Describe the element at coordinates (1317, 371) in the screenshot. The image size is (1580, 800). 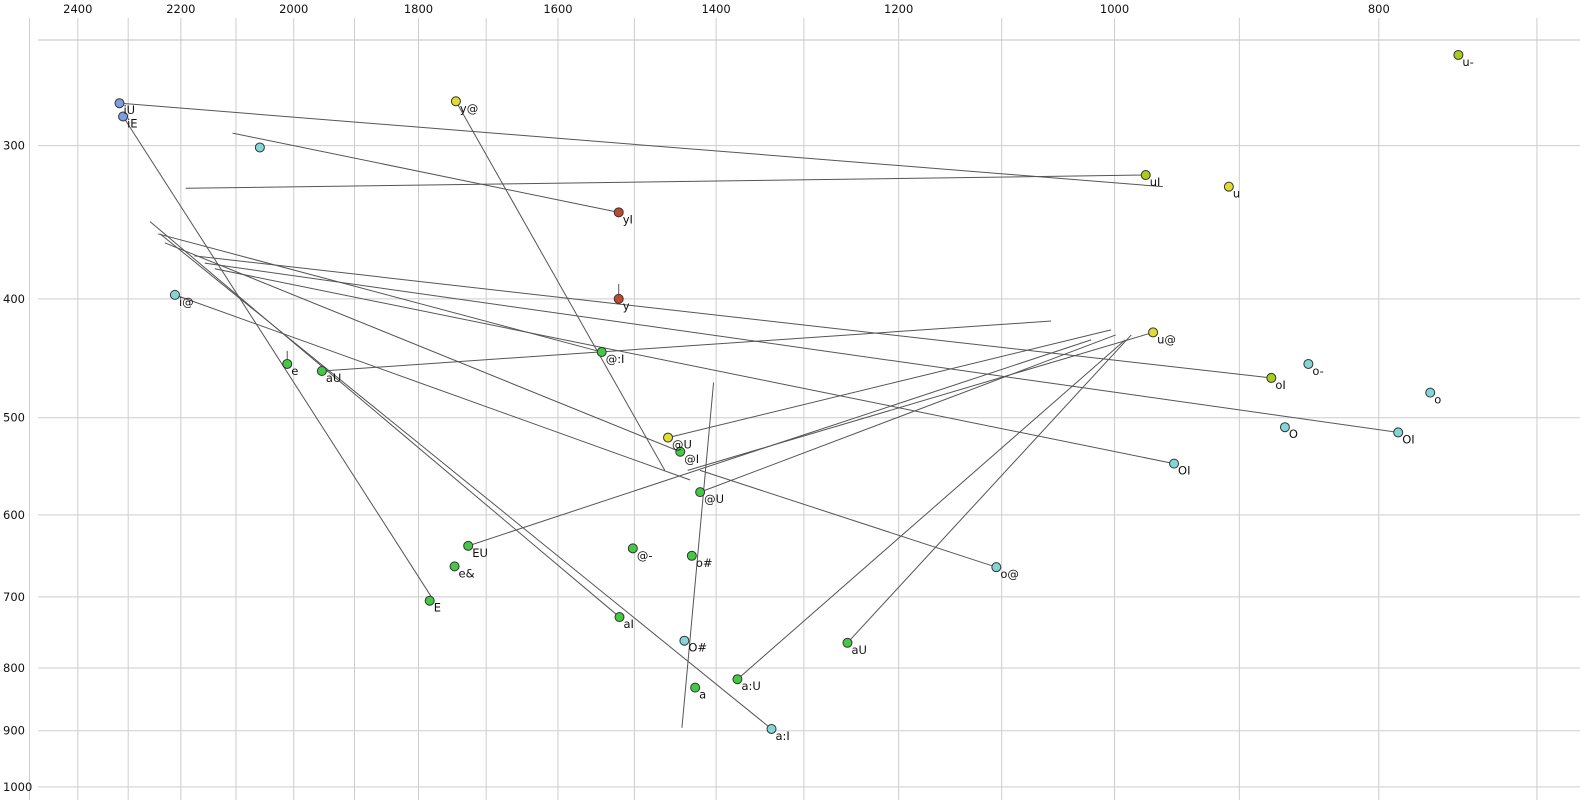
I see `data-point-label: o-` at that location.